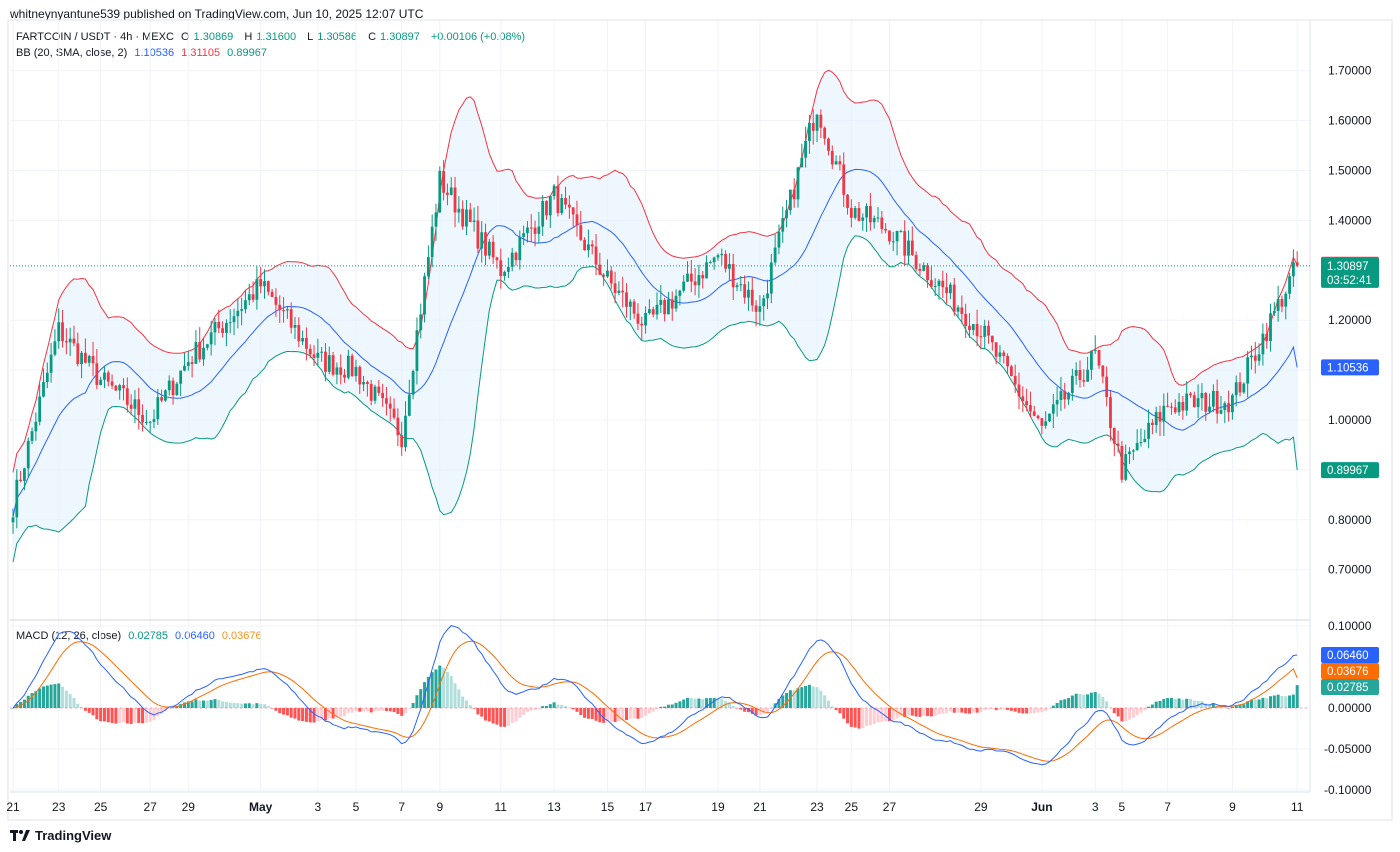 The height and width of the screenshot is (852, 1400). I want to click on macd-label: MACD (12, 26, close), so click(69, 636).